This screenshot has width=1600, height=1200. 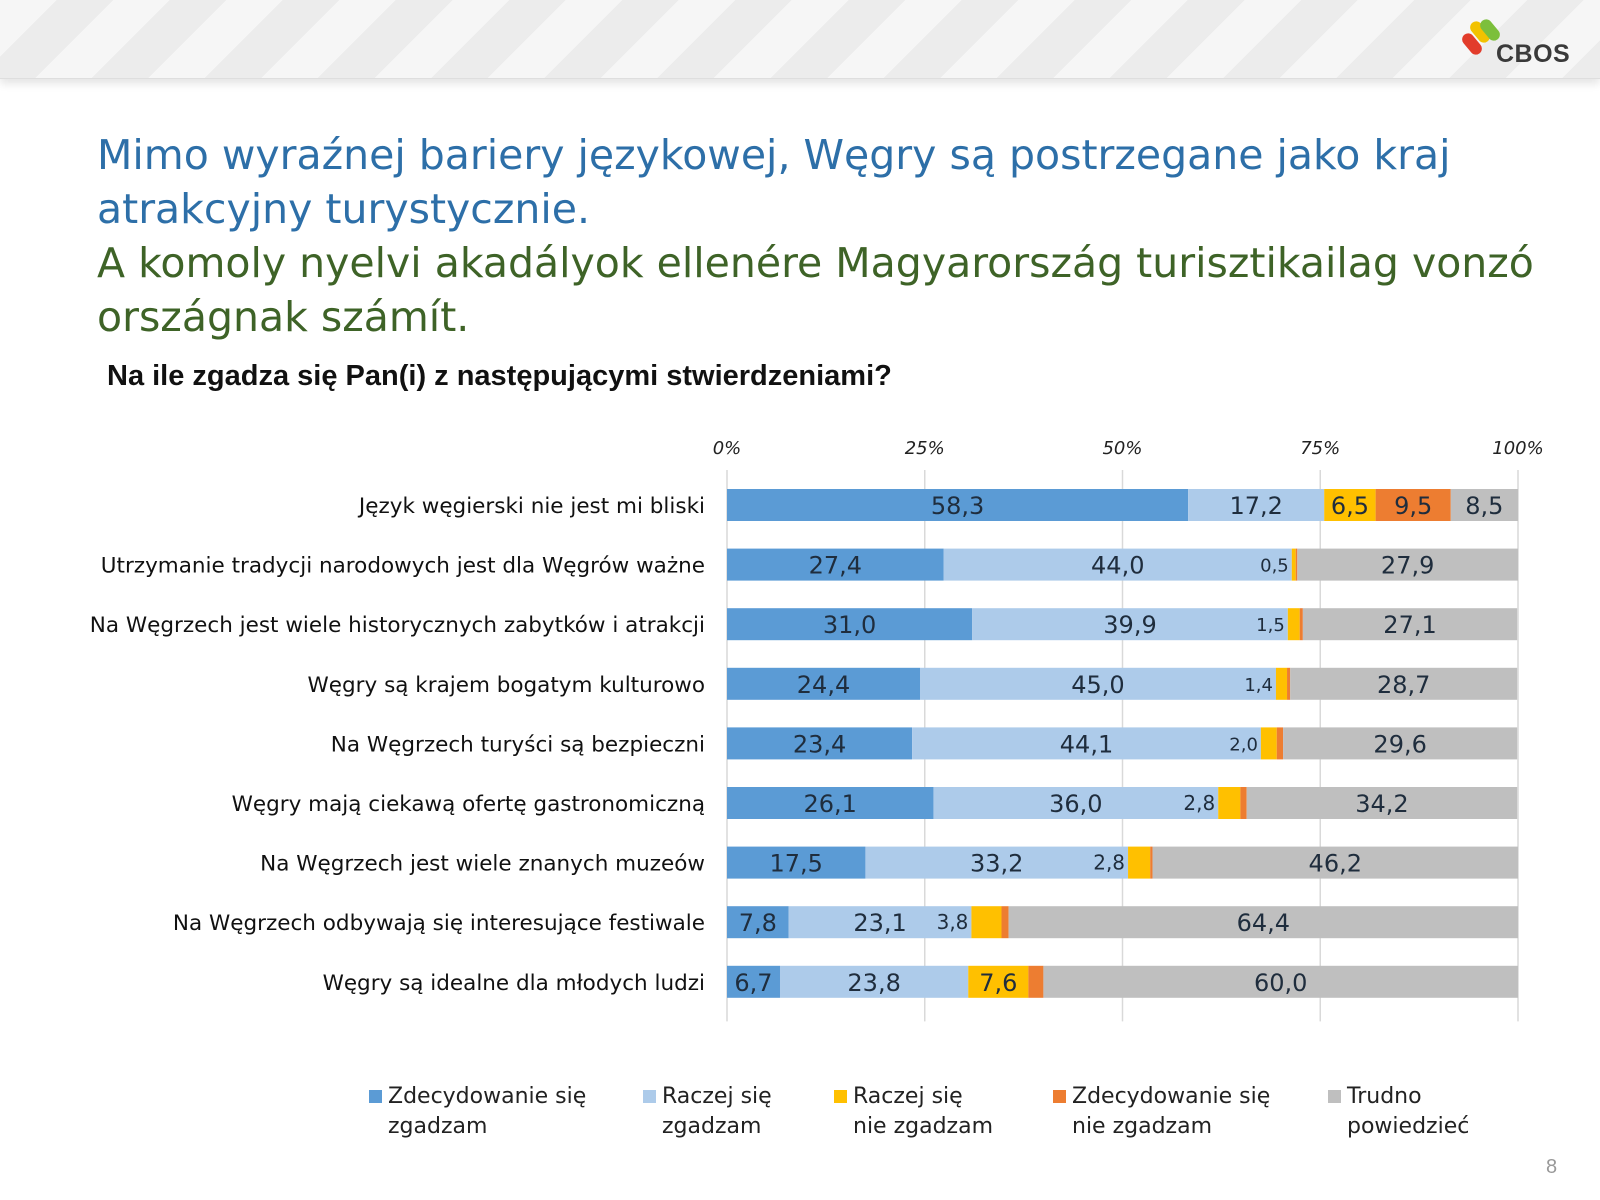 I want to click on data-label: 9,5, so click(x=1413, y=506).